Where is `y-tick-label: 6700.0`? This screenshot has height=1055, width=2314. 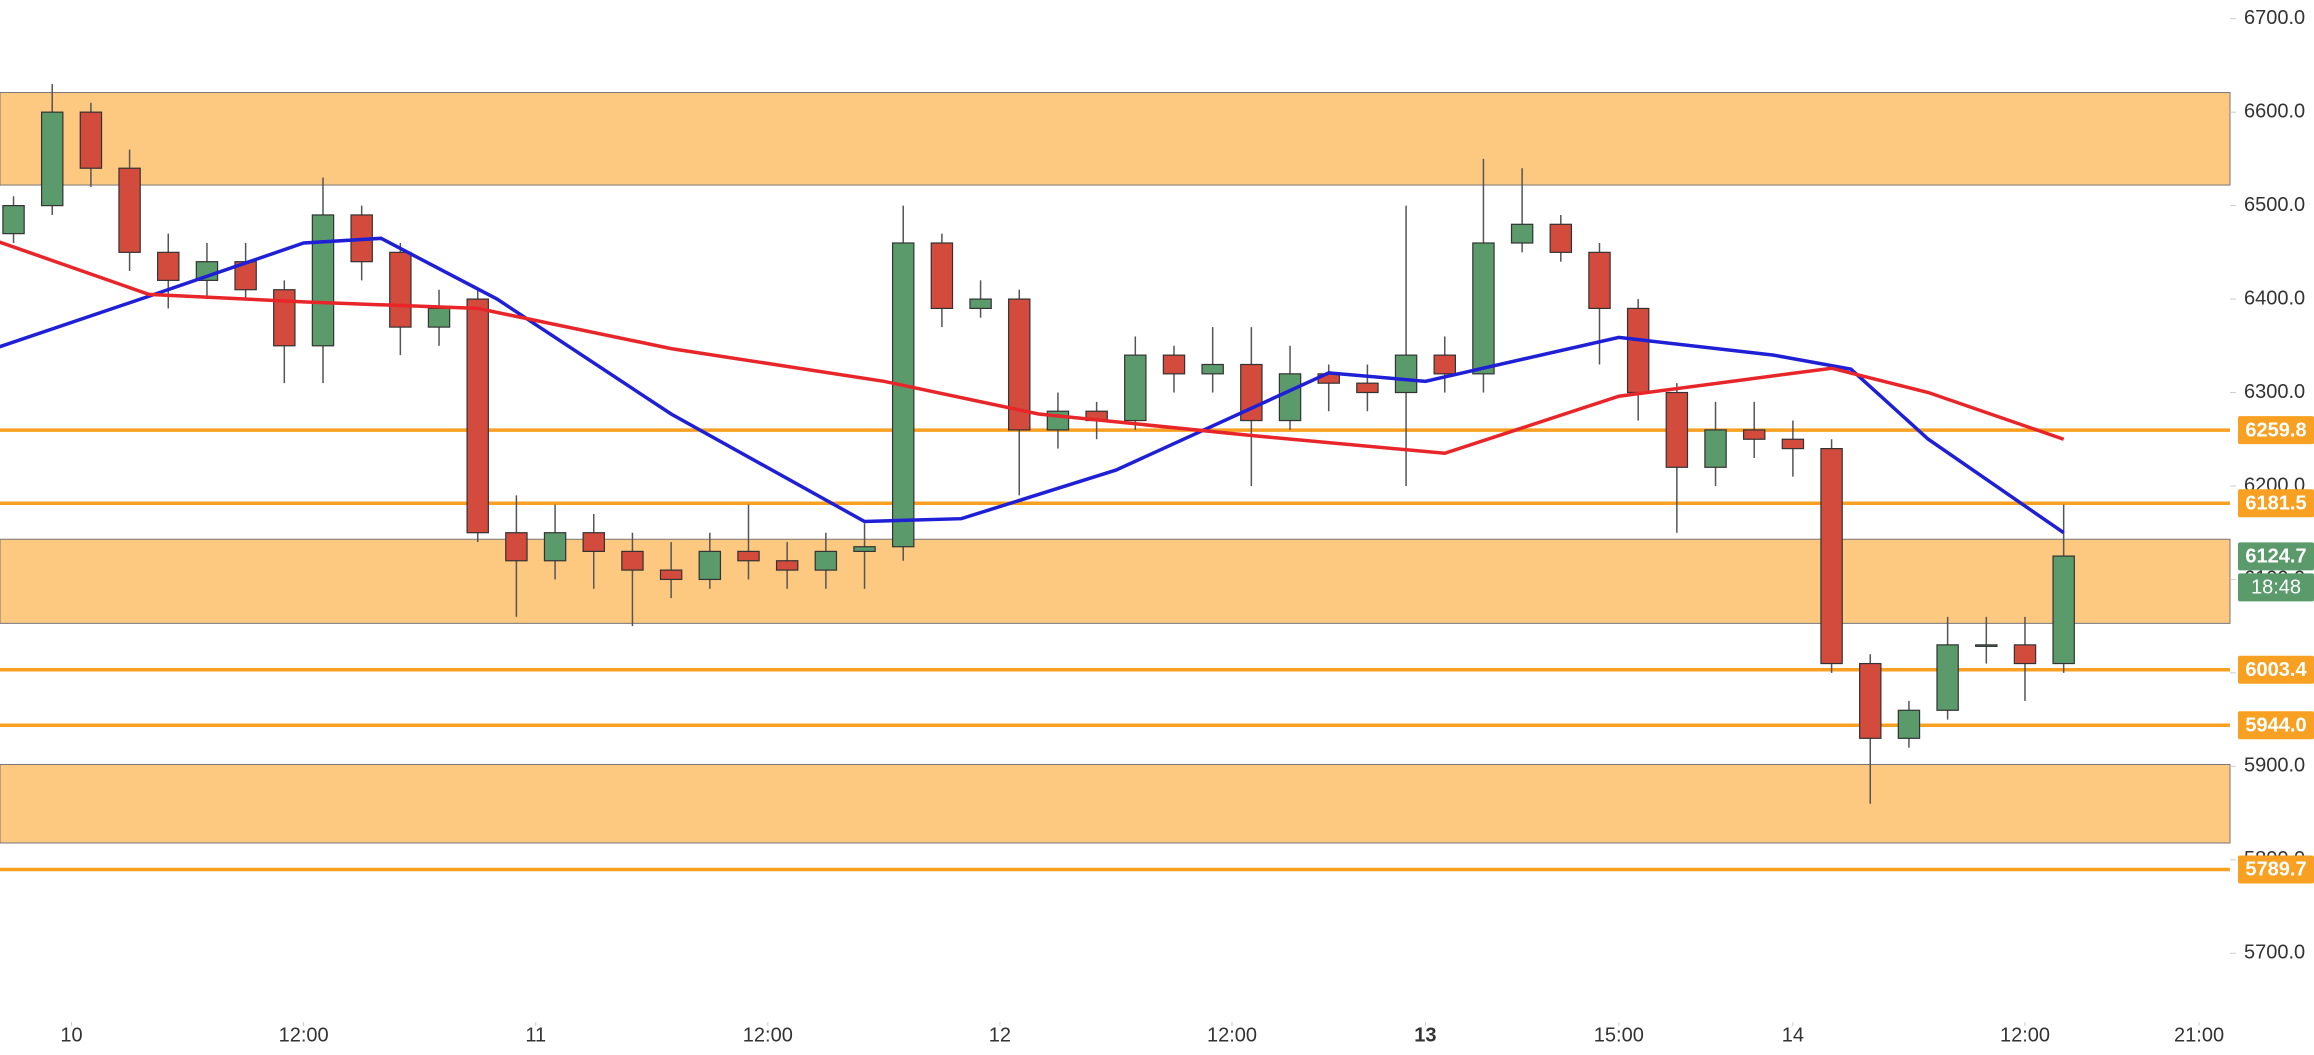
y-tick-label: 6700.0 is located at coordinates (2274, 18).